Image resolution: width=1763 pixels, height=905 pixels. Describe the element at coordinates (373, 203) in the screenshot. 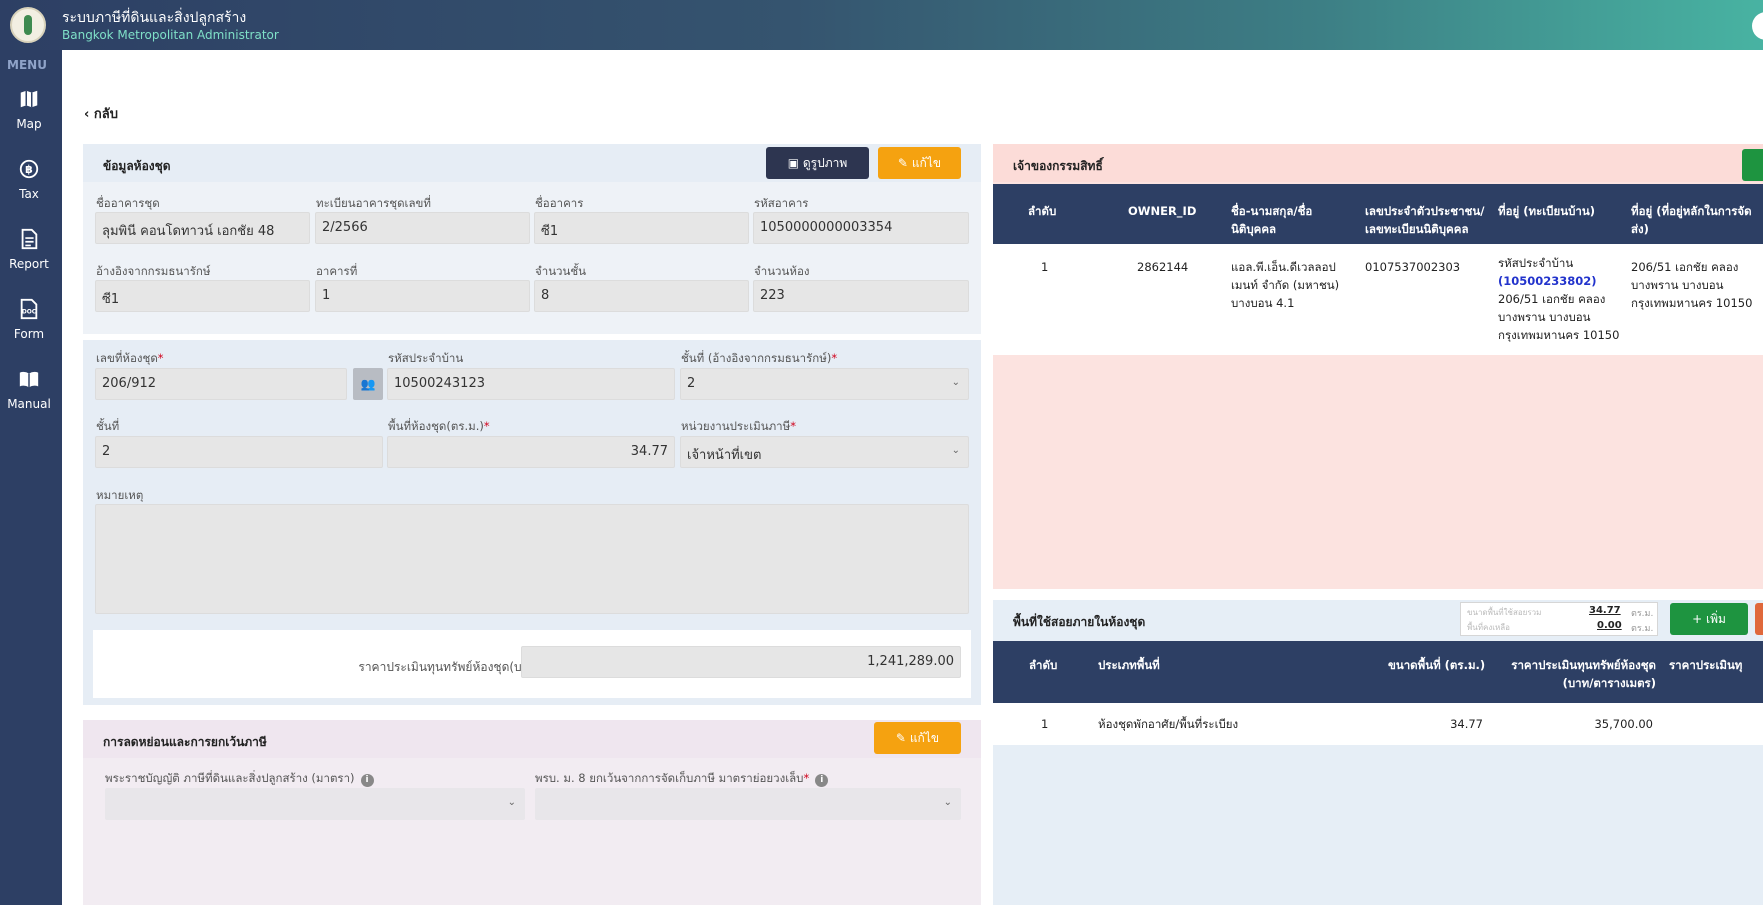

I see `registration-no-label: ทะเบียนอาคารชุดเลขที่` at that location.